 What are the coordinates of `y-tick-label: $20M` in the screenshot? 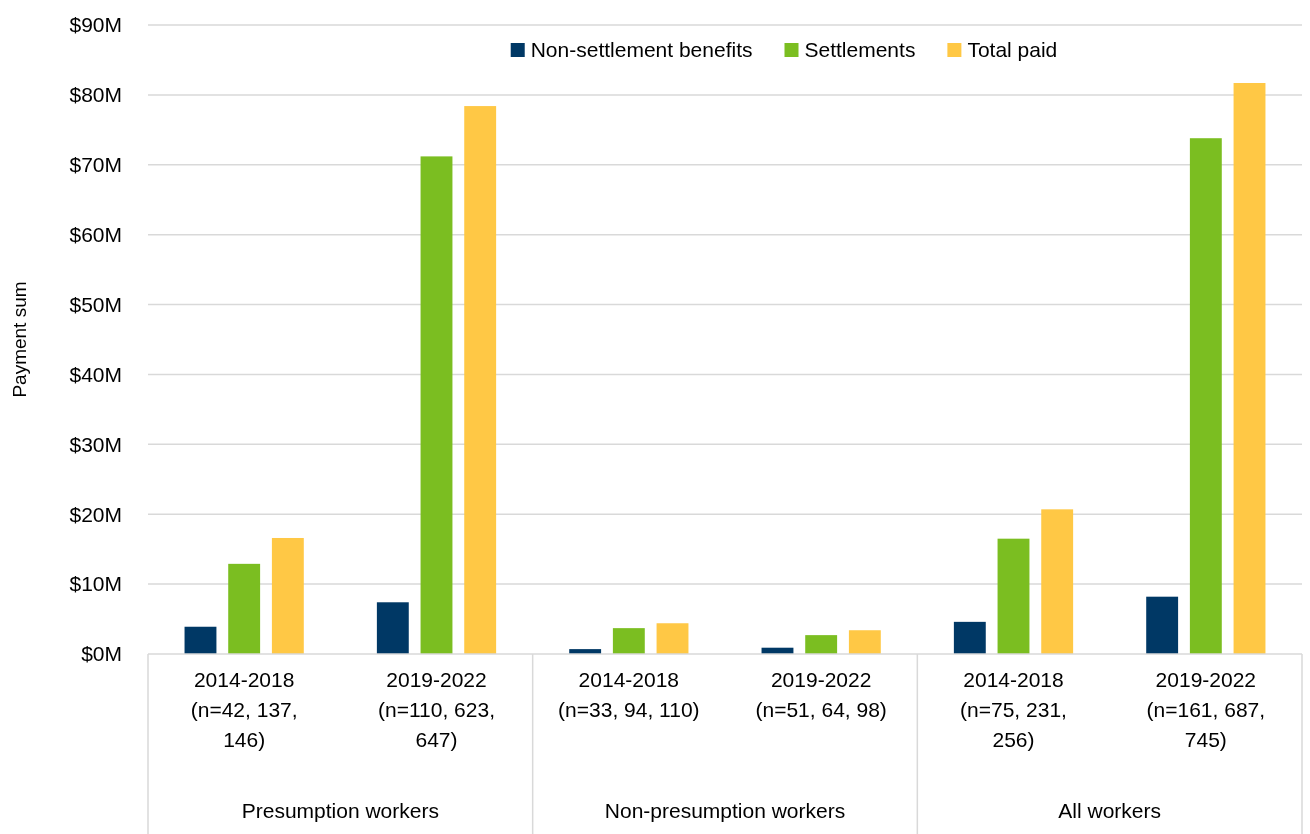 It's located at (95, 514).